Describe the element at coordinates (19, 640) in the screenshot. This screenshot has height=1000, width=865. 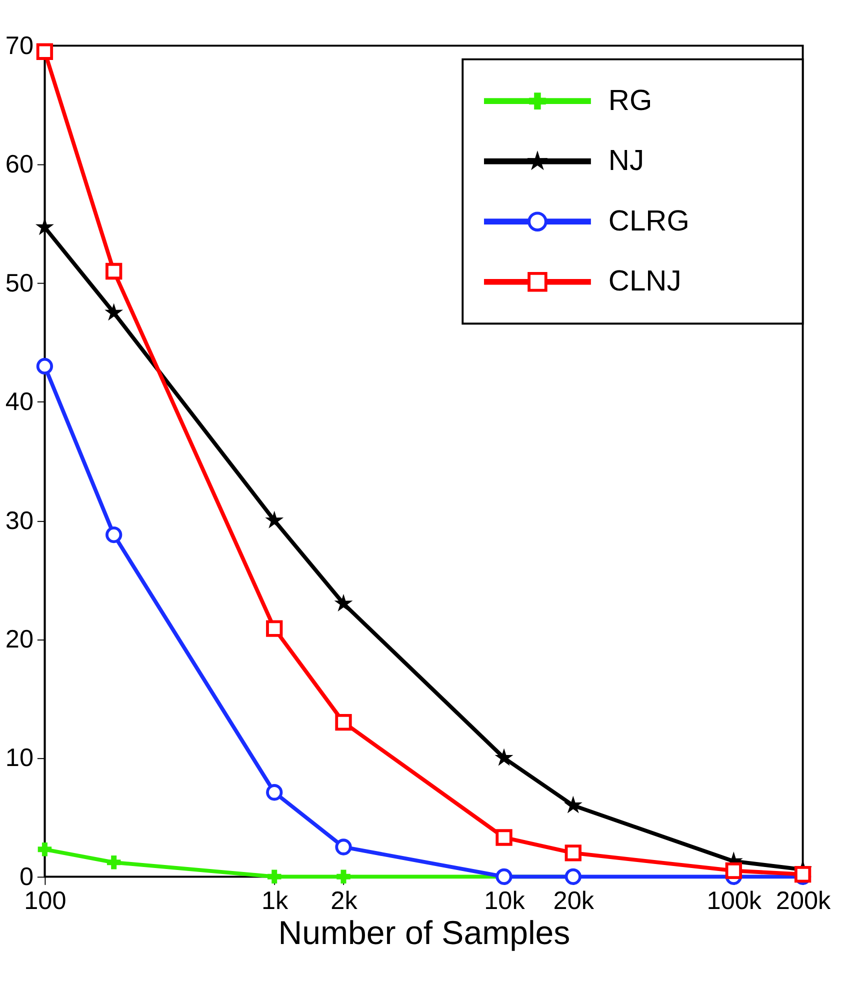
I see `y-tick-label: 20` at that location.